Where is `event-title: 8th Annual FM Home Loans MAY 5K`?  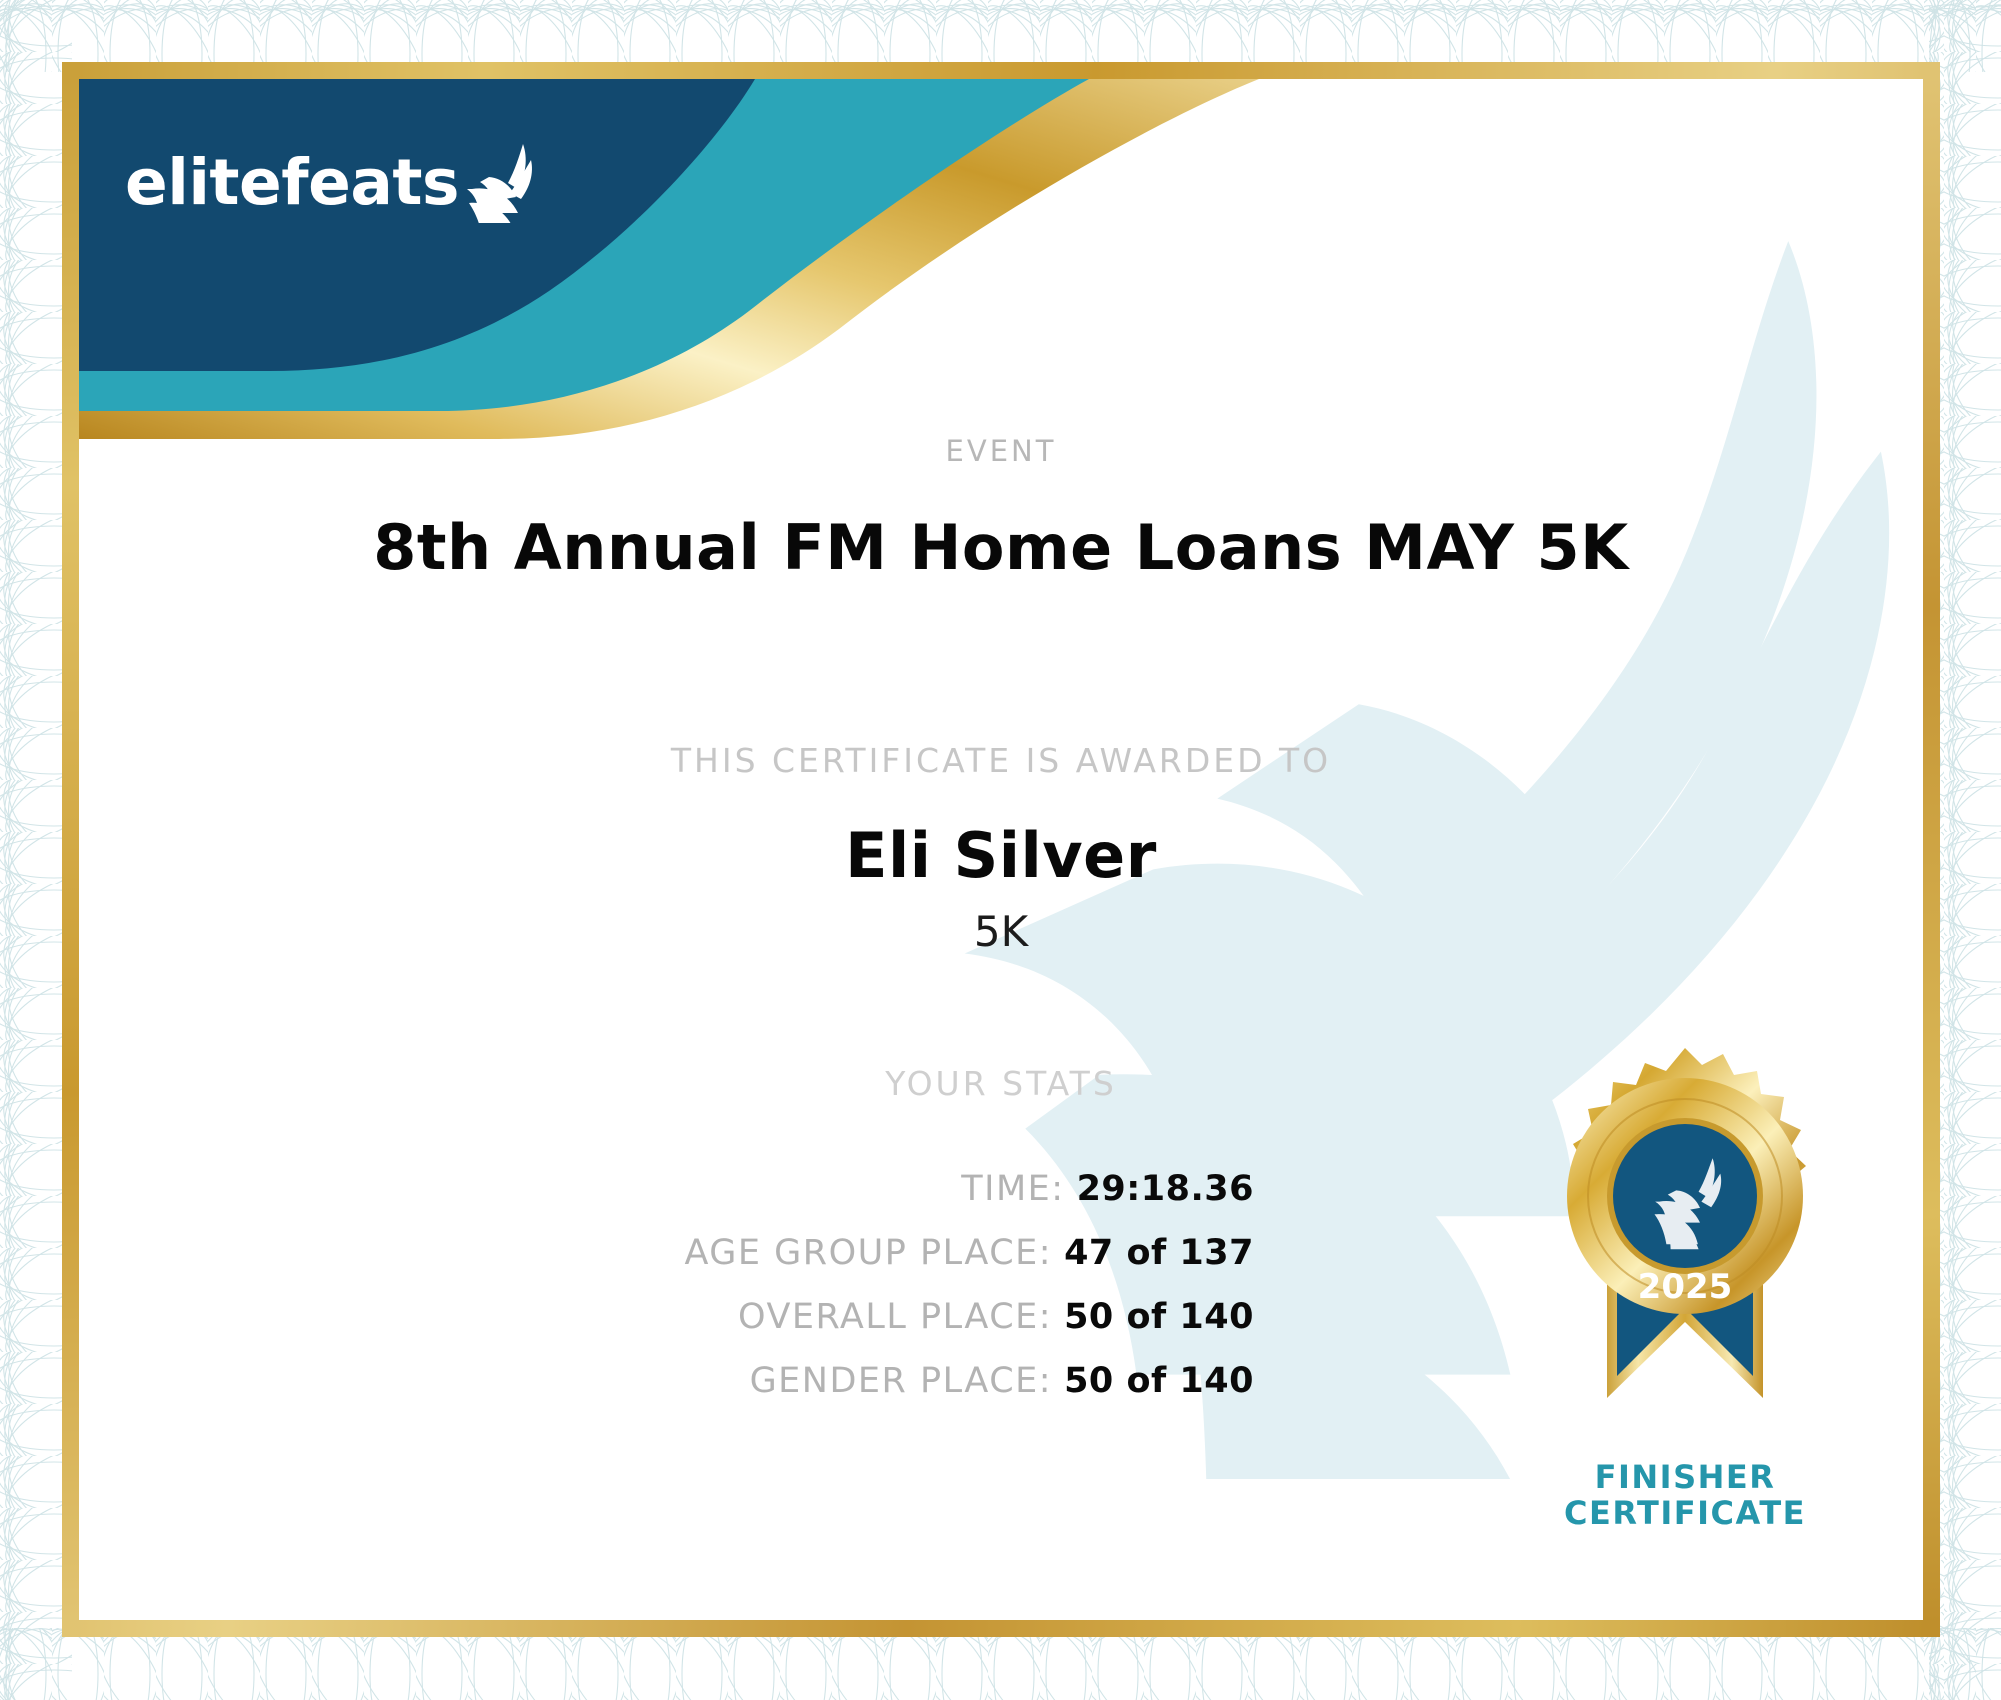 event-title: 8th Annual FM Home Loans MAY 5K is located at coordinates (1001, 547).